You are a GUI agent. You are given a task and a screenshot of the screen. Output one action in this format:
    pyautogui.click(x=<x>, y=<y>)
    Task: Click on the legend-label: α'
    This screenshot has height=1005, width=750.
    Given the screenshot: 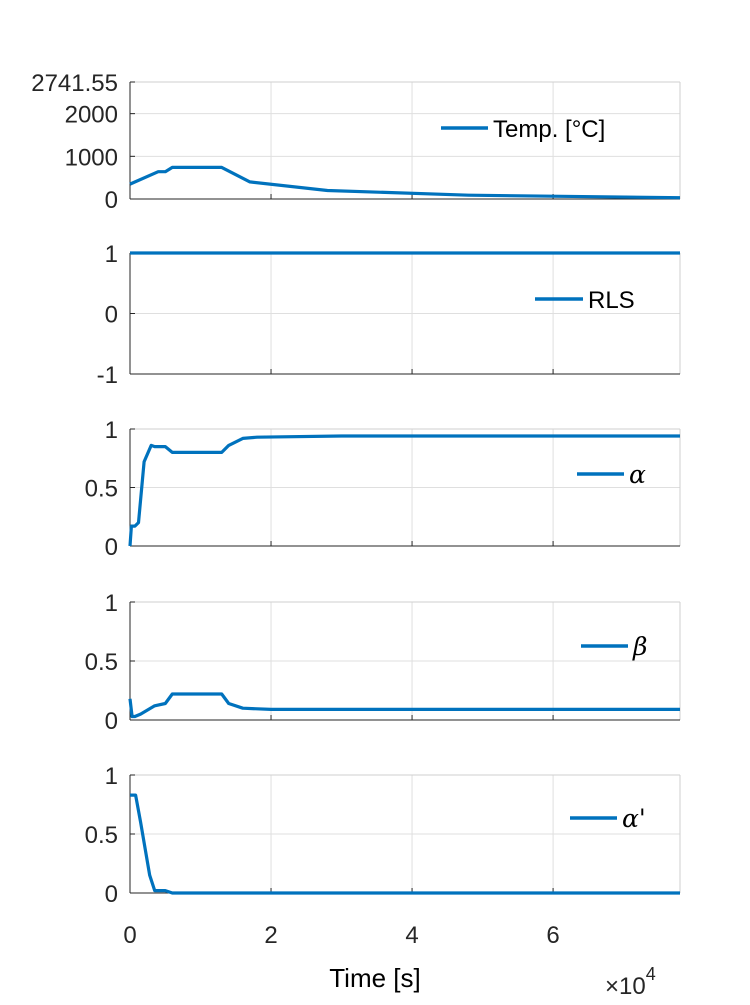 What is the action you would take?
    pyautogui.click(x=634, y=818)
    